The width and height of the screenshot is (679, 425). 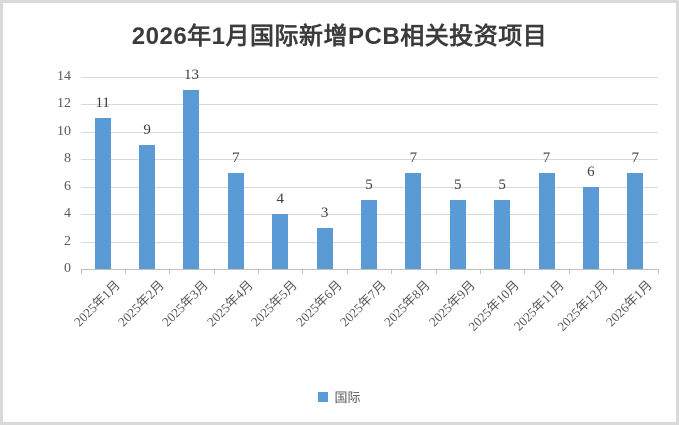 What do you see at coordinates (102, 102) in the screenshot?
I see `bar-value-label: 11` at bounding box center [102, 102].